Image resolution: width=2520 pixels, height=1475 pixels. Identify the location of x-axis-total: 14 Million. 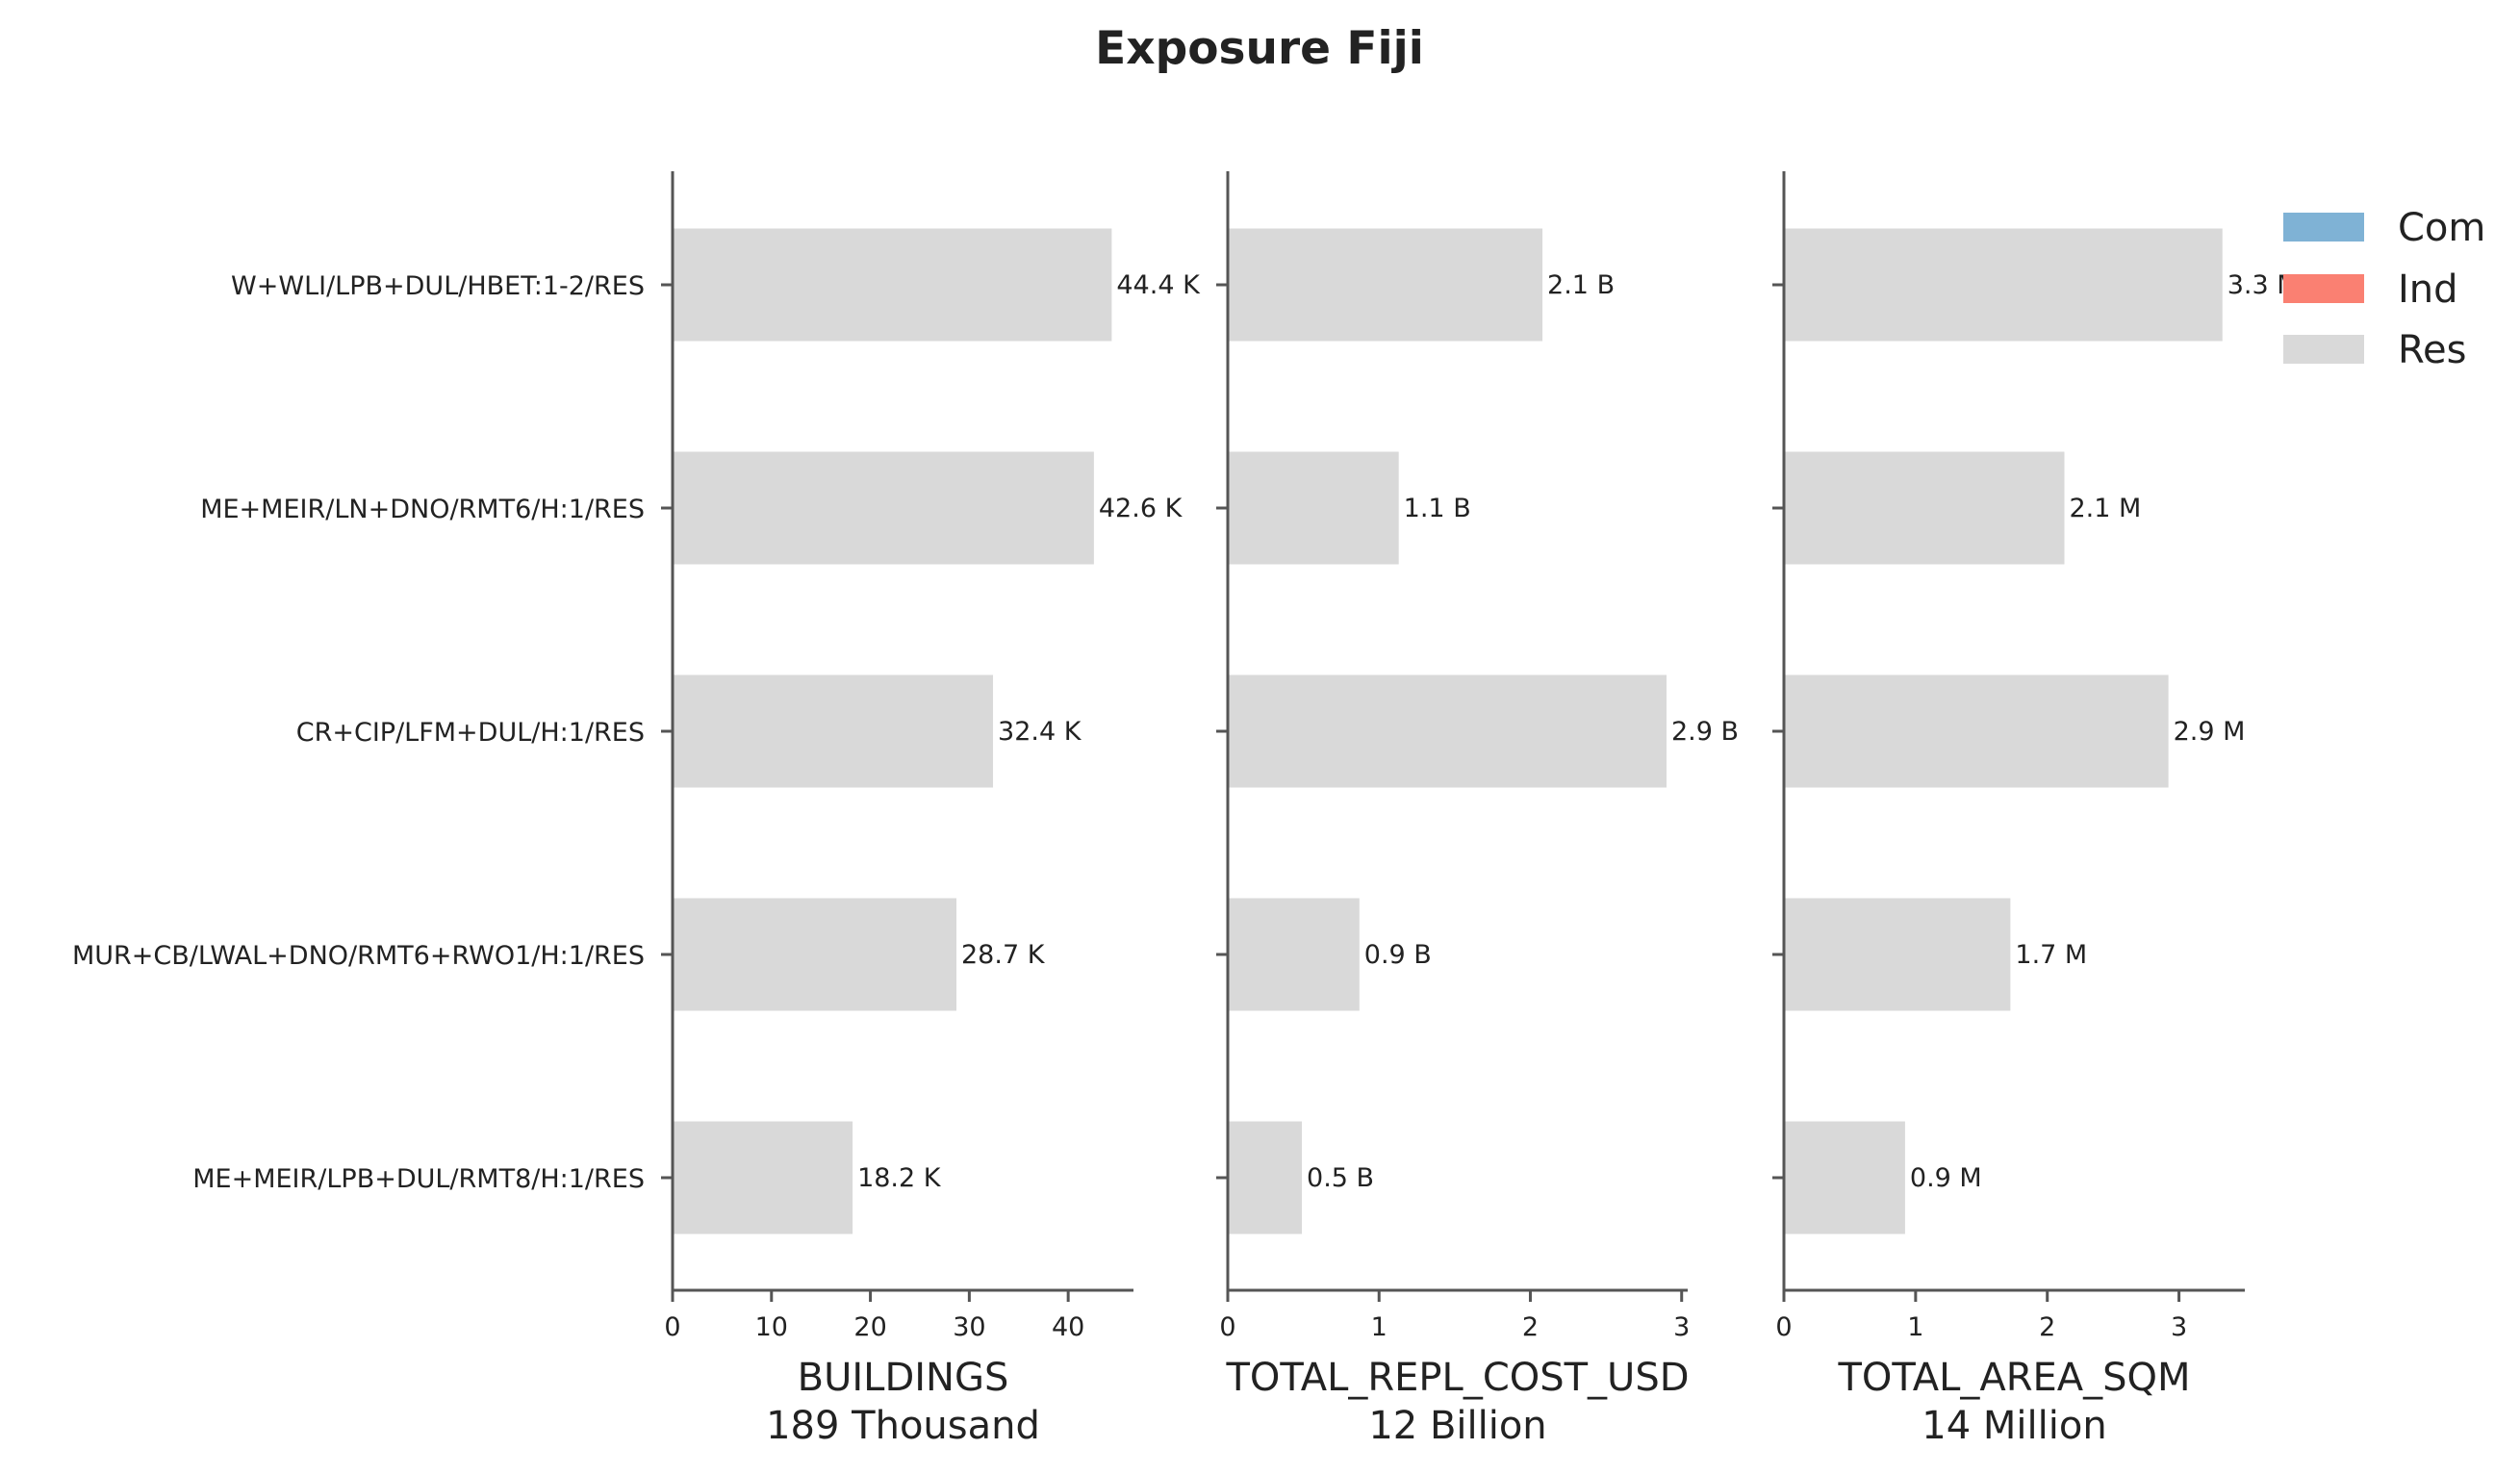
(2014, 1426).